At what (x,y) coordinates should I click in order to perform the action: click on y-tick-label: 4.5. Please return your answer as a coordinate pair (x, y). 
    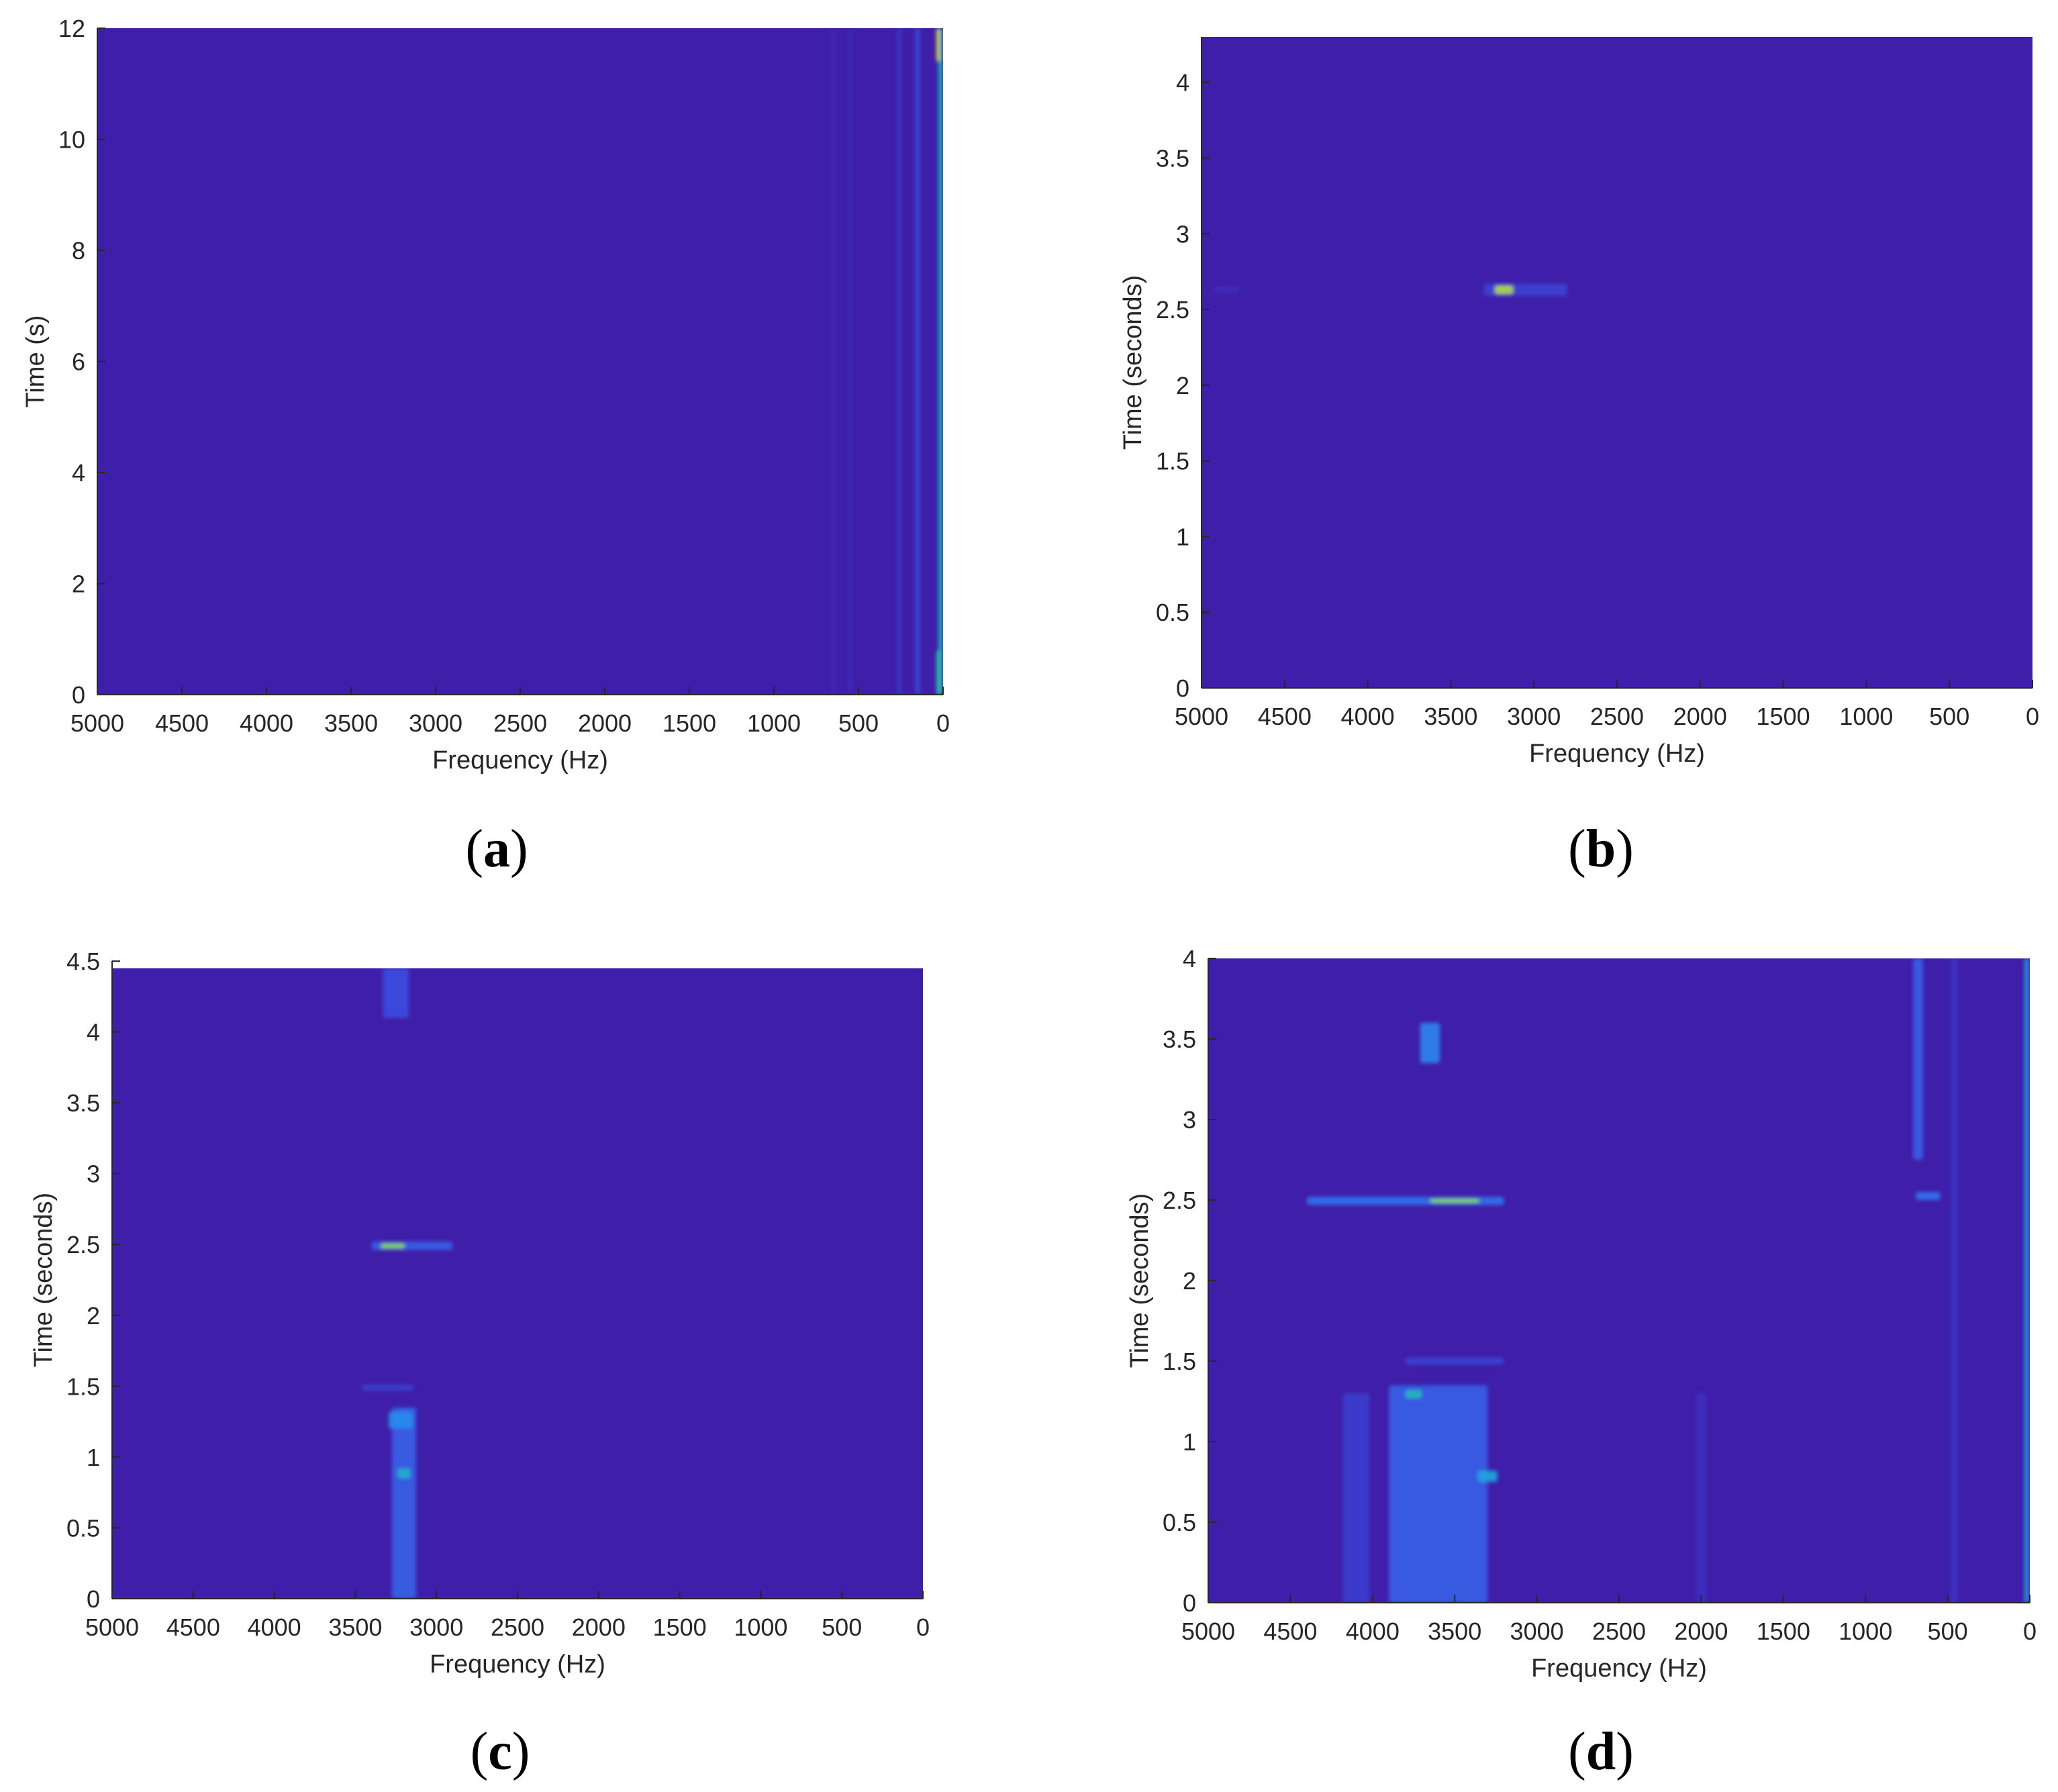
    Looking at the image, I should click on (83, 961).